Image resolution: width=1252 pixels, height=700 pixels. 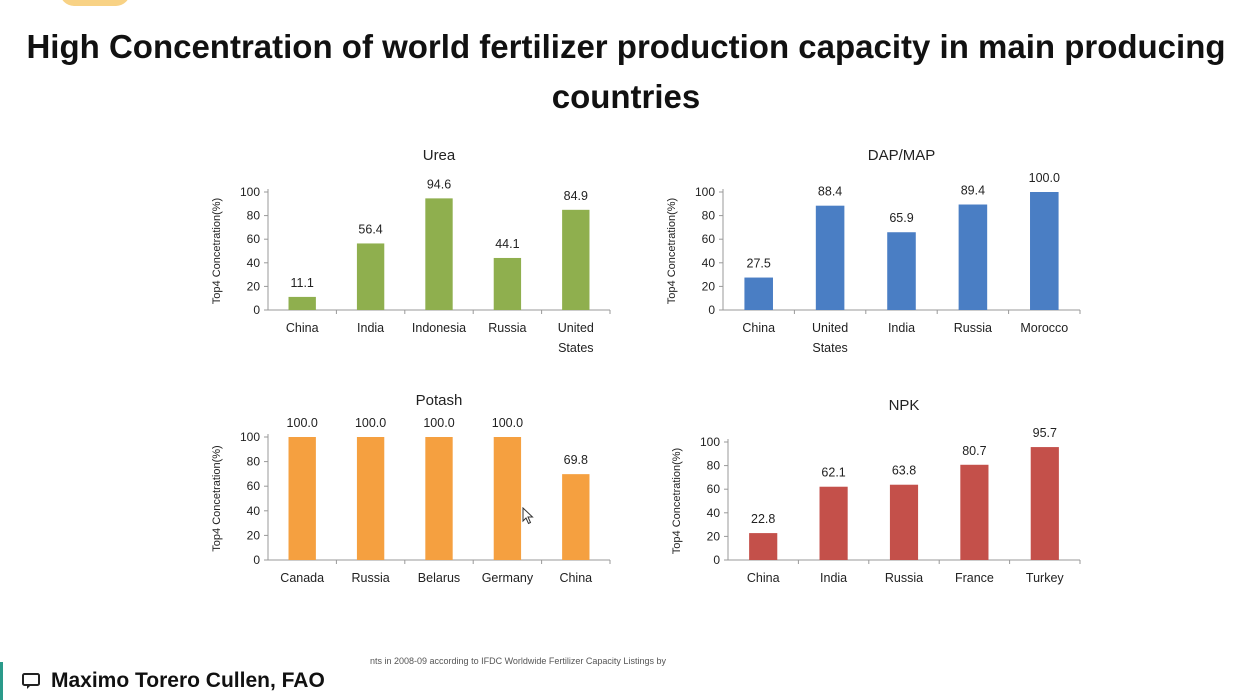 What do you see at coordinates (1044, 328) in the screenshot?
I see `x-tick-label-morocco: Morocco` at bounding box center [1044, 328].